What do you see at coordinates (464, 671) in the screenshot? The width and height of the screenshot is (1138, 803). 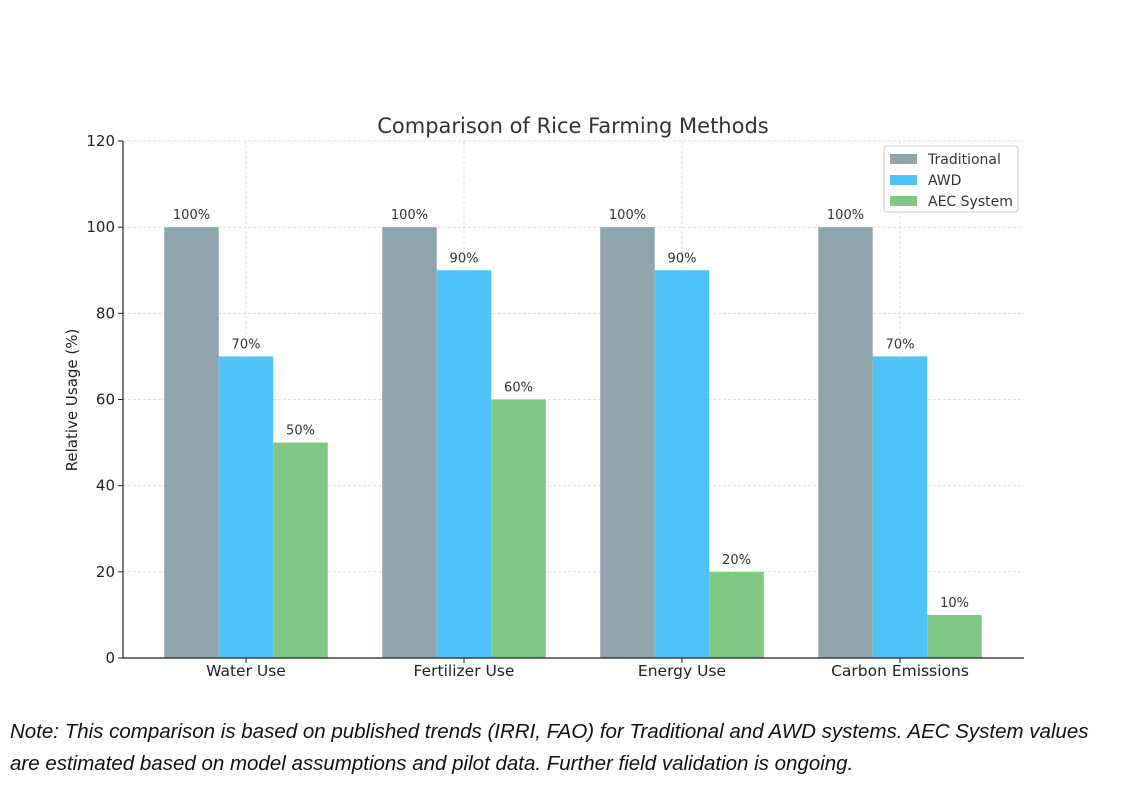 I see `x-tick-label: Fertilizer Use` at bounding box center [464, 671].